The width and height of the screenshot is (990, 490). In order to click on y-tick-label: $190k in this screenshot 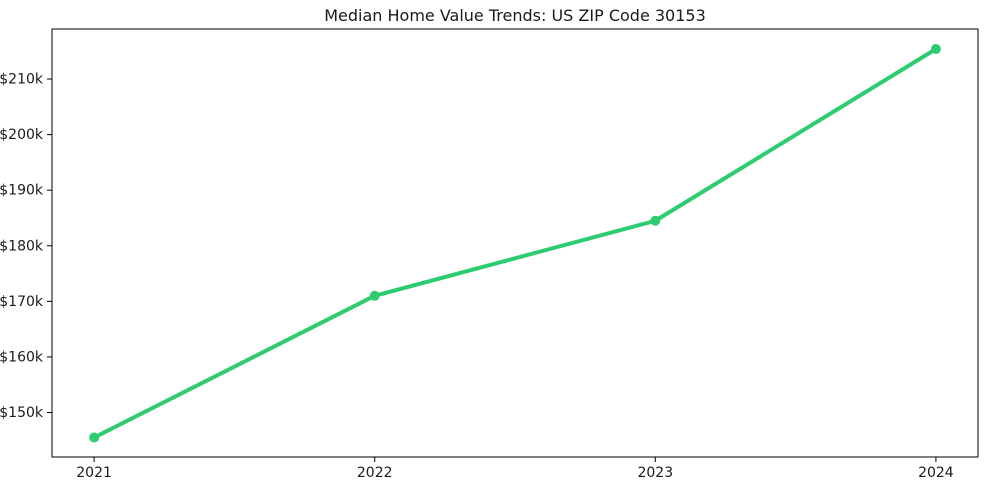, I will do `click(22, 191)`.